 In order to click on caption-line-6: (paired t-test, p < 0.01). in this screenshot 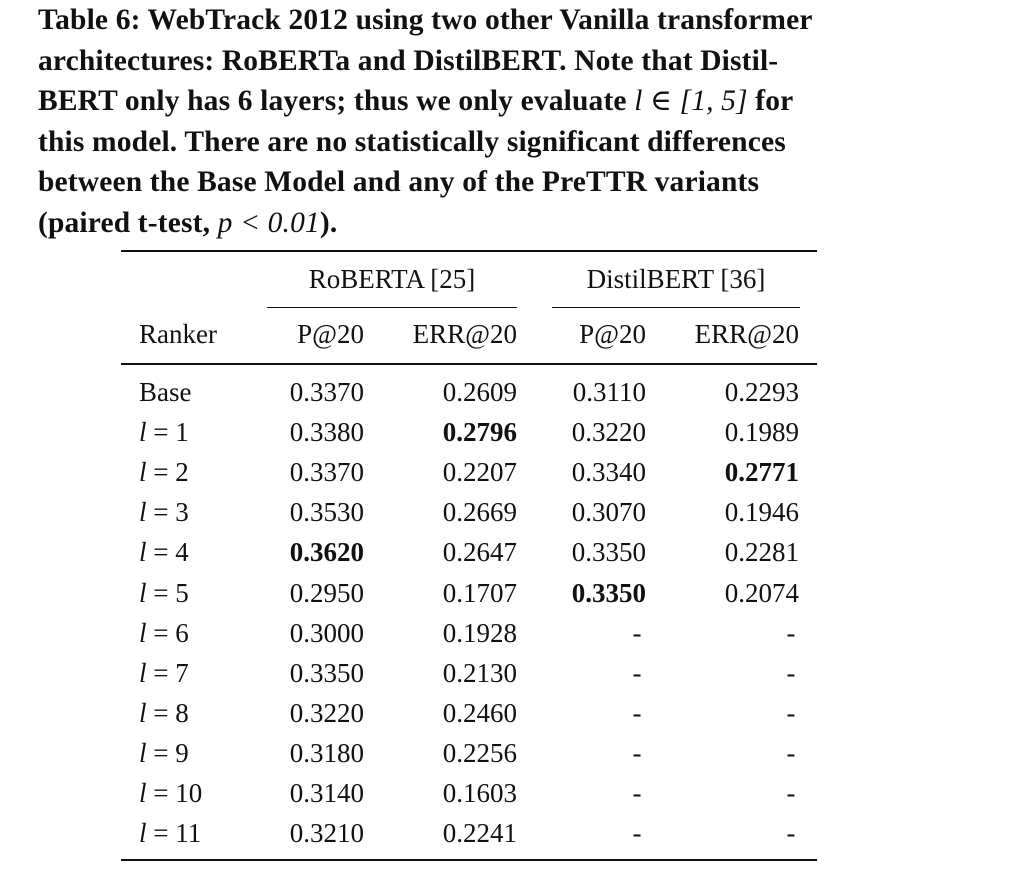, I will do `click(478, 223)`.